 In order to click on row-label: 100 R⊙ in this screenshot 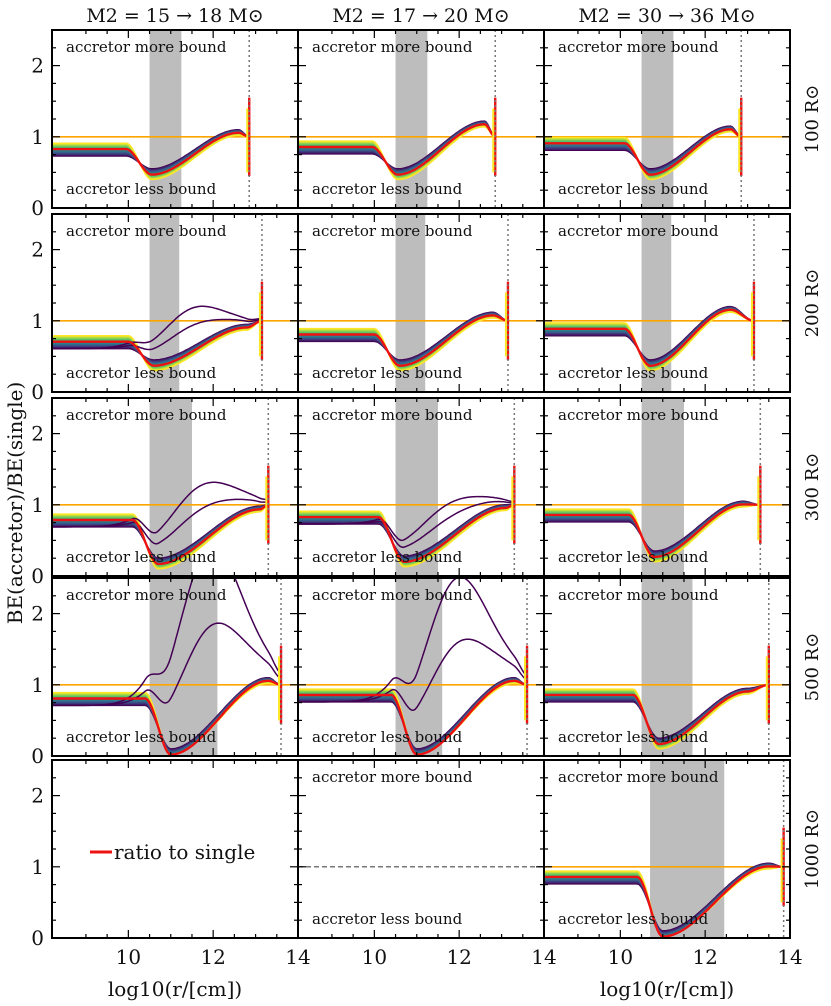, I will do `click(812, 119)`.